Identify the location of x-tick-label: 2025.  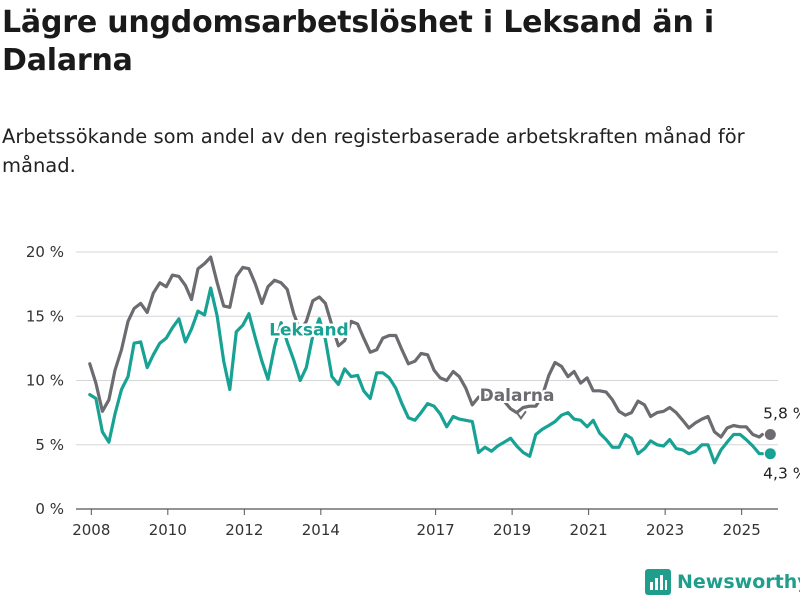
(742, 530).